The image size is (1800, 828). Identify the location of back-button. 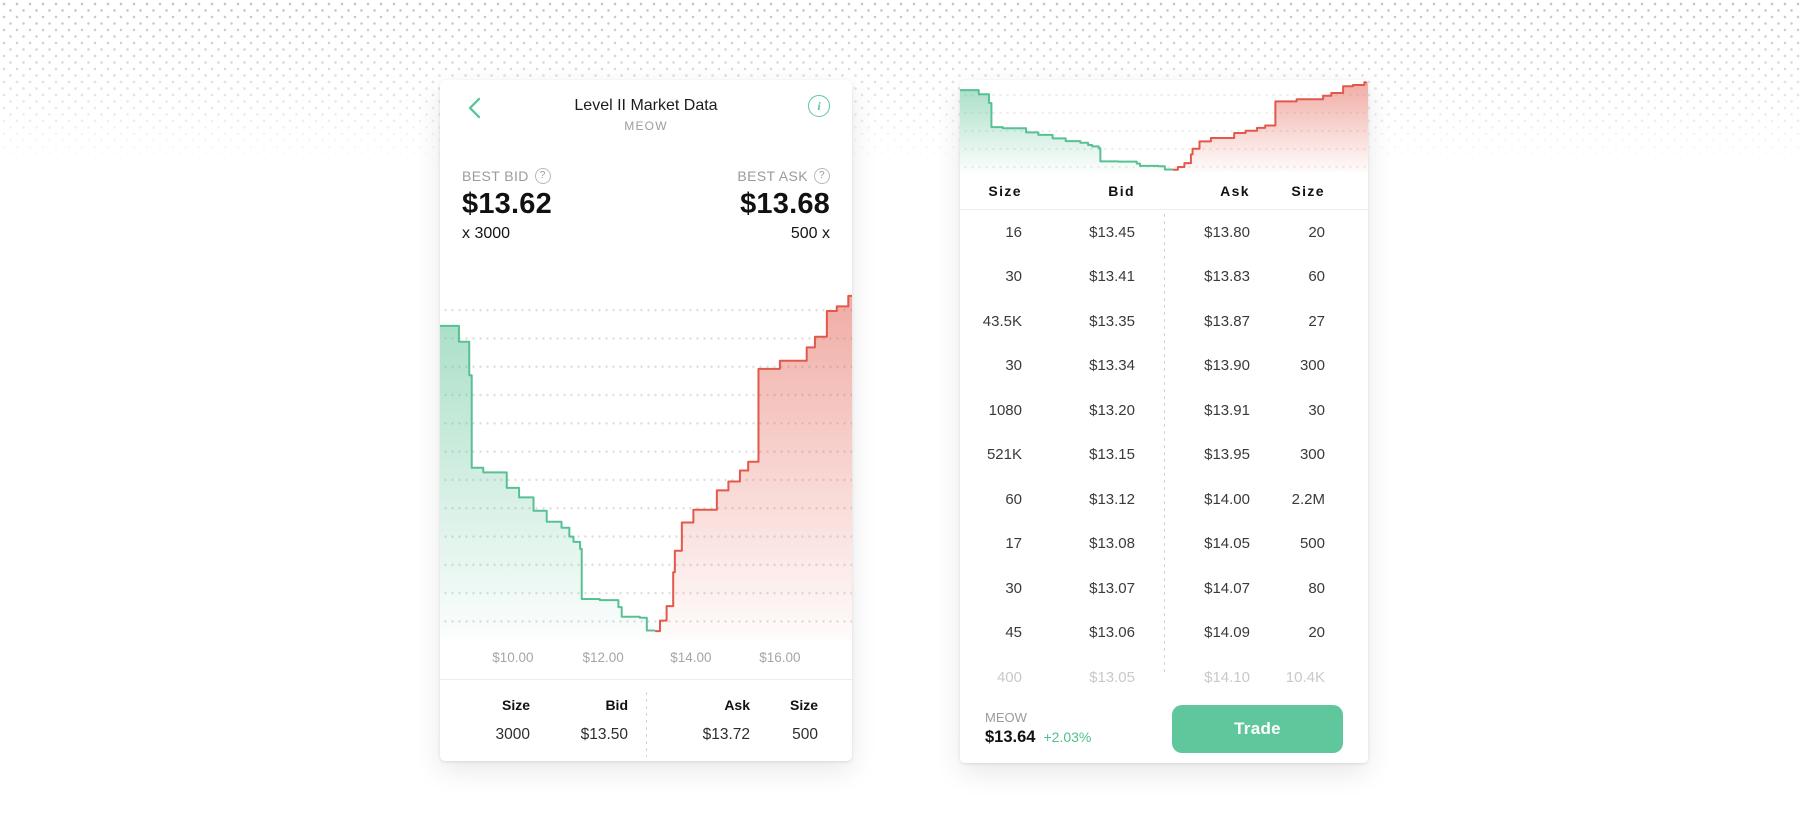
(475, 109).